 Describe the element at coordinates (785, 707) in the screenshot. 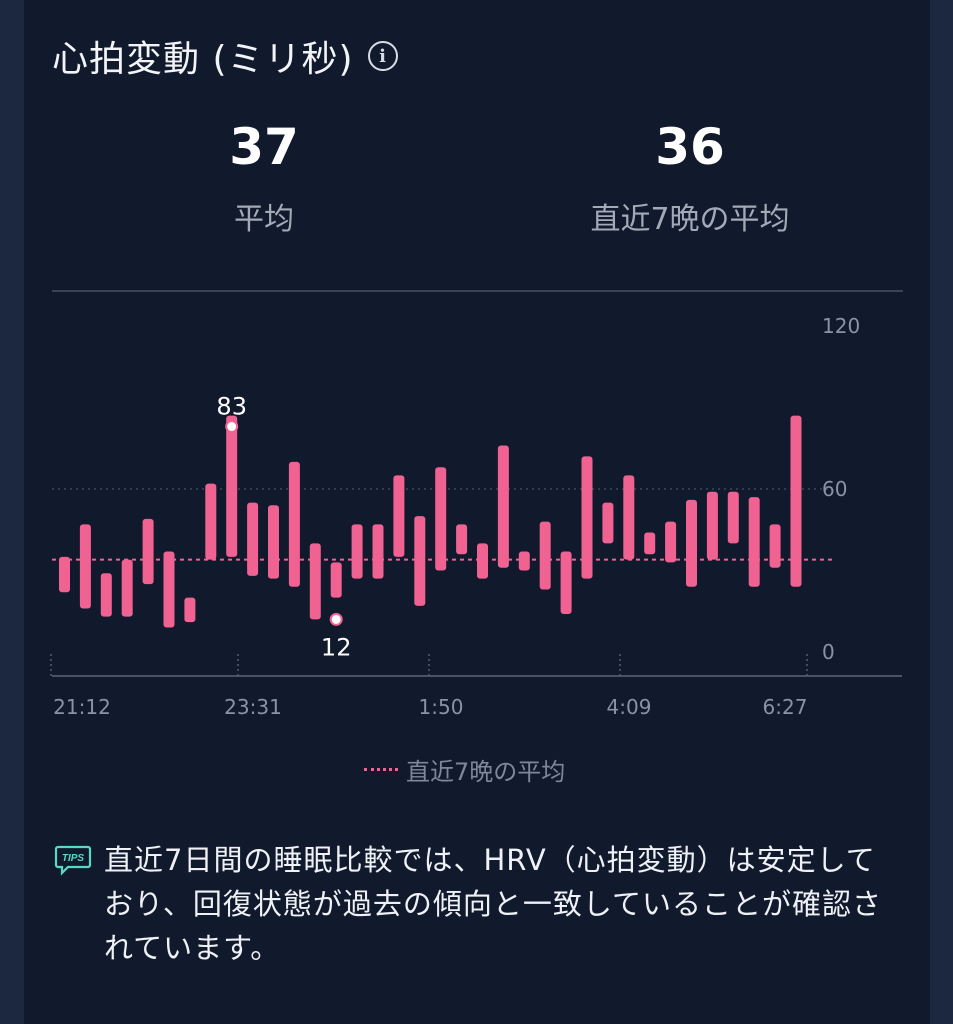

I see `x-tick-label: 6:27` at that location.